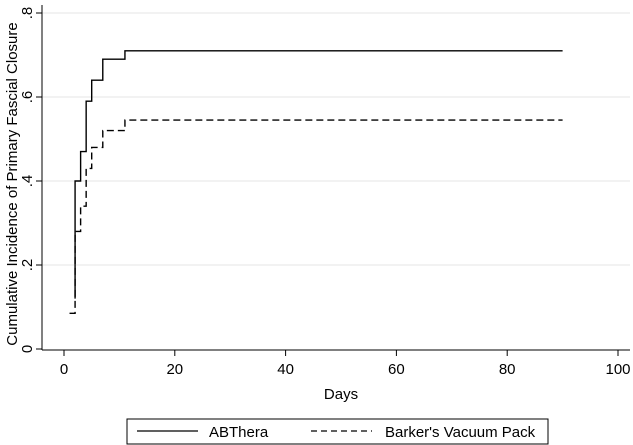 The width and height of the screenshot is (633, 445). I want to click on legend: ABThera Barker's Vacuum Pack, so click(337, 431).